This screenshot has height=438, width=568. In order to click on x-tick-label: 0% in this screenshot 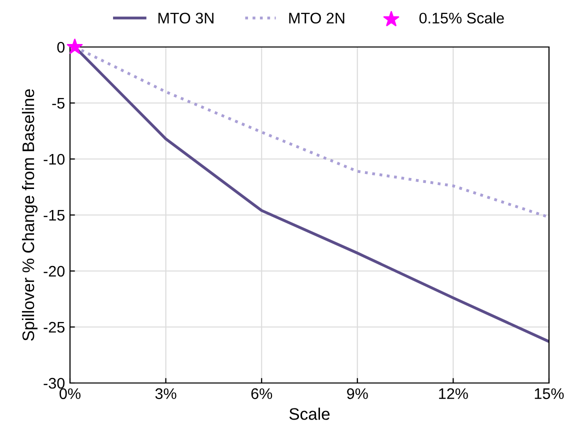, I will do `click(70, 394)`.